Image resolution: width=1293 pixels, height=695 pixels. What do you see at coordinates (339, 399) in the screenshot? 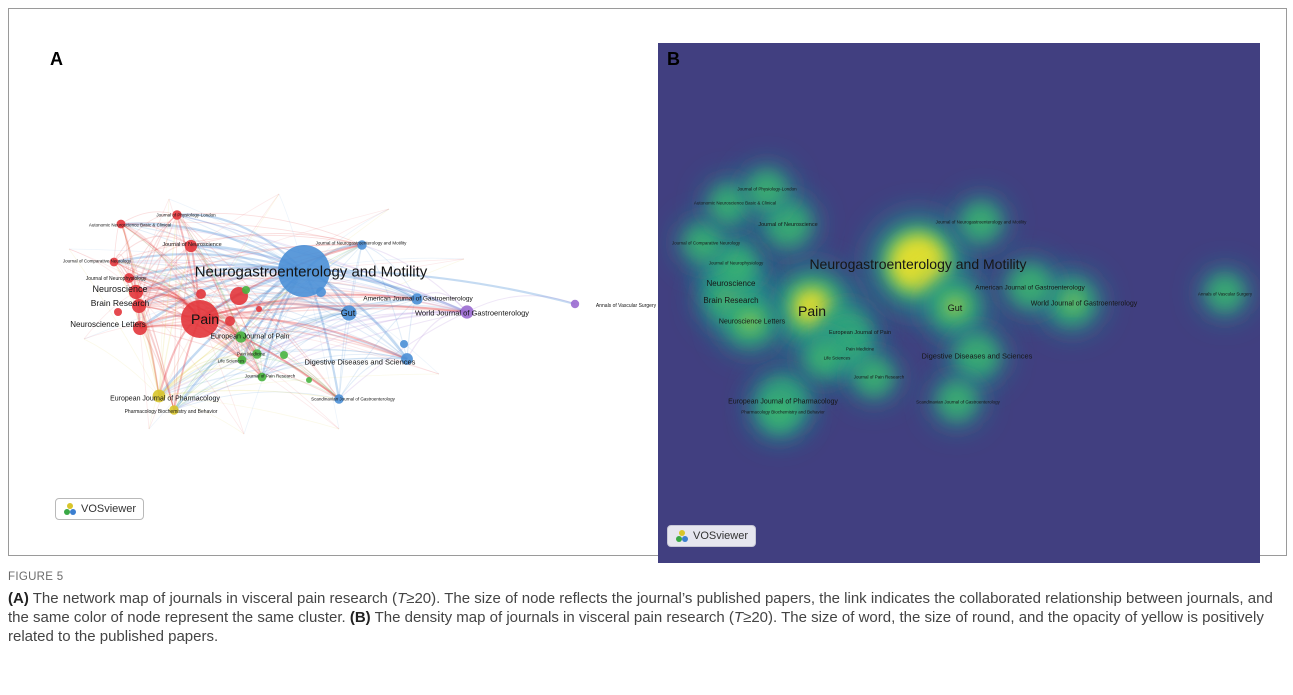
I see `node-scandinavian-journal-of-gastroenterology` at bounding box center [339, 399].